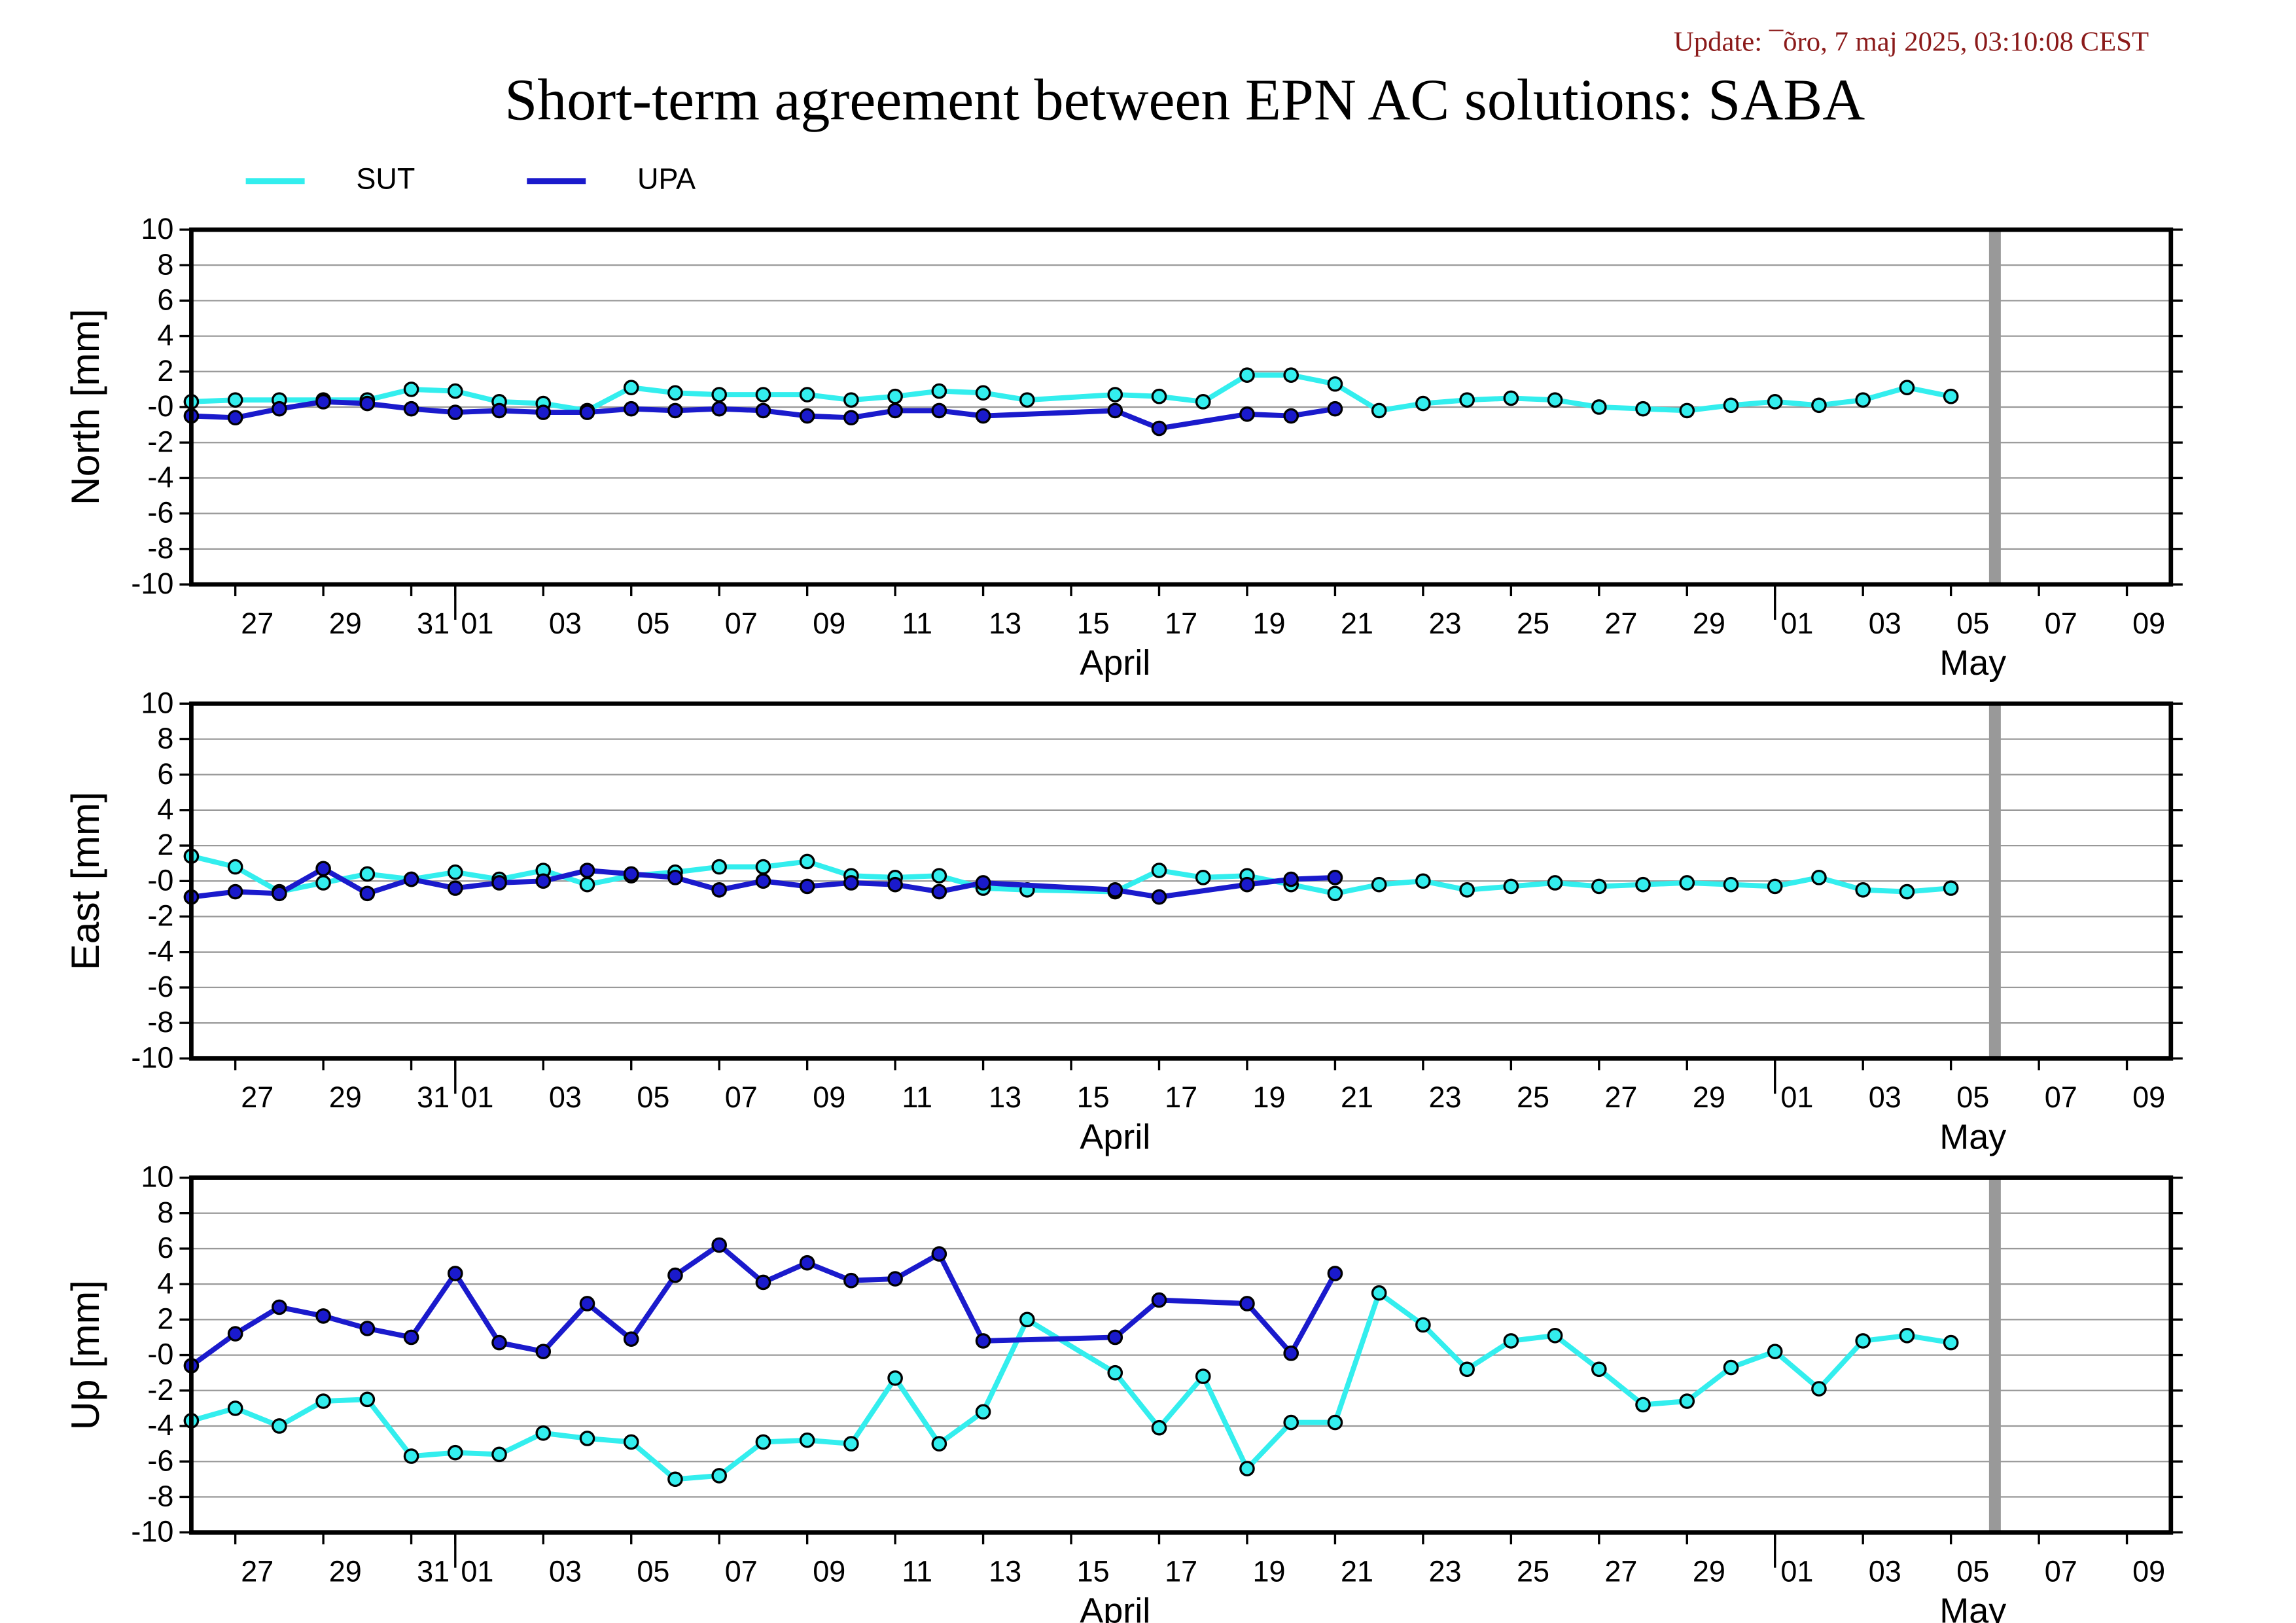 The width and height of the screenshot is (2296, 1623). What do you see at coordinates (829, 623) in the screenshot?
I see `x-tick-label: 09` at bounding box center [829, 623].